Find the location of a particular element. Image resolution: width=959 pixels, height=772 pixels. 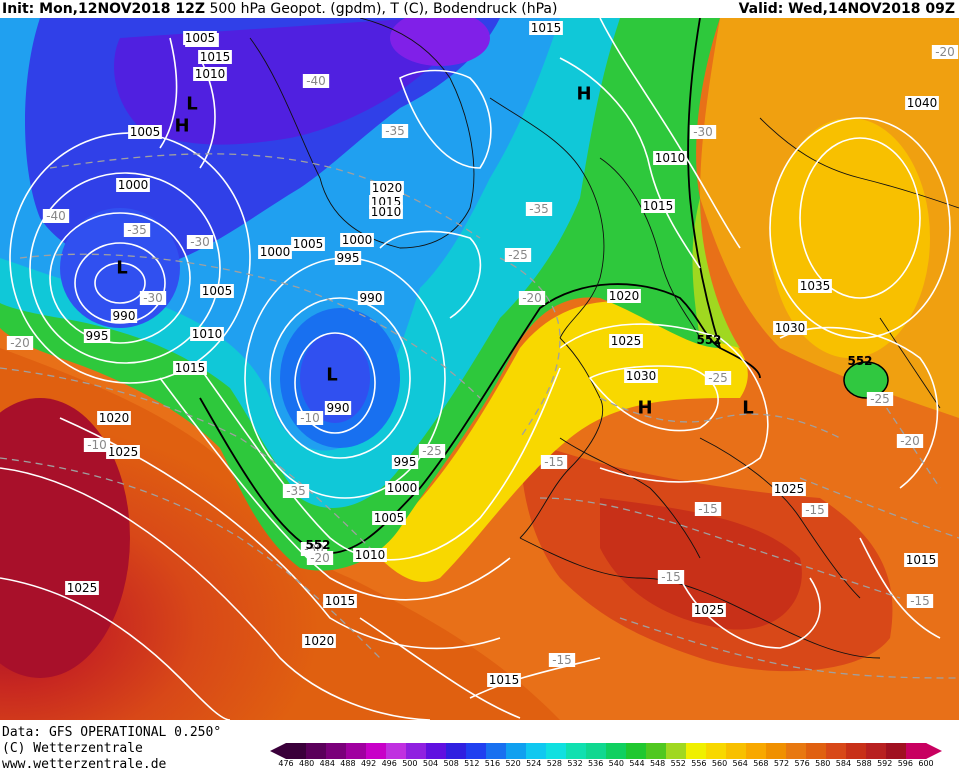

violet-region is located at coordinates (277, 81).